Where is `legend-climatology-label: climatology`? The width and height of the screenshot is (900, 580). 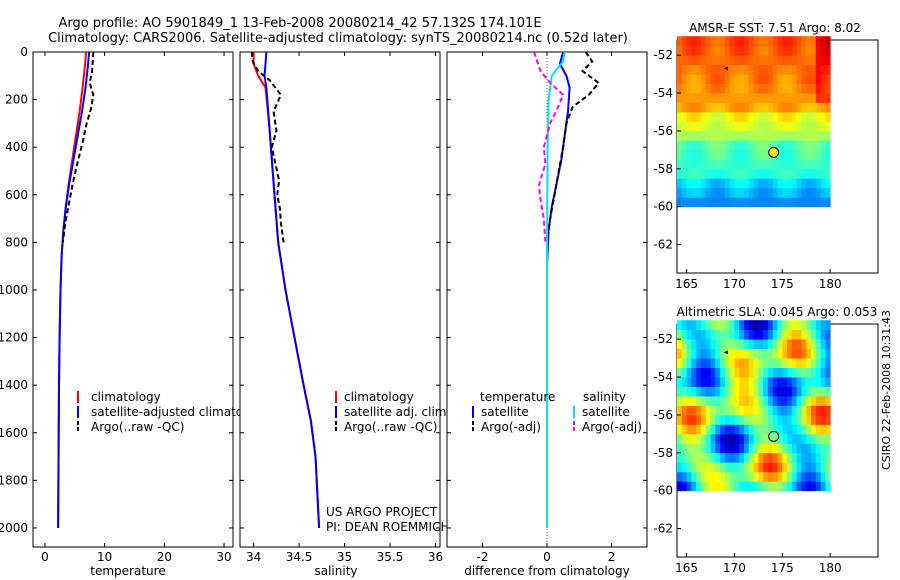
legend-climatology-label: climatology is located at coordinates (379, 397).